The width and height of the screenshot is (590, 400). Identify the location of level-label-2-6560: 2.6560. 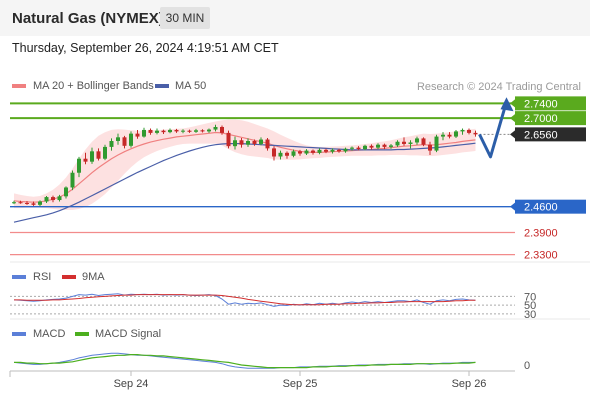
(541, 135).